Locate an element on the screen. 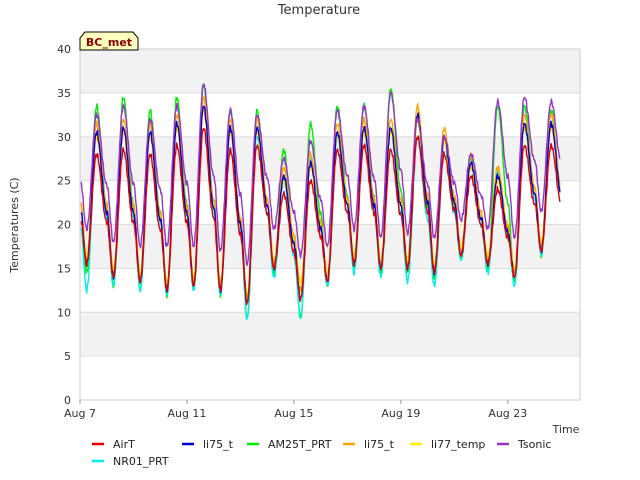  x-tick-label: Aug 15 is located at coordinates (293, 413).